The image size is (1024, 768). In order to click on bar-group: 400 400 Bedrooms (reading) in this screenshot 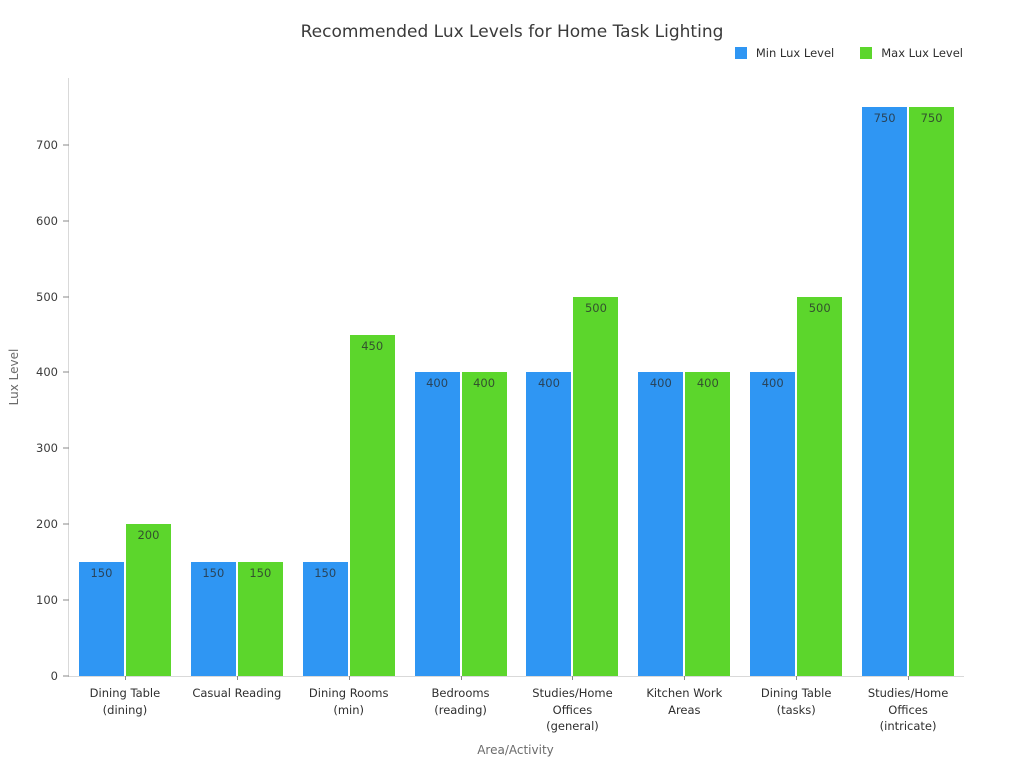, I will do `click(461, 397)`.